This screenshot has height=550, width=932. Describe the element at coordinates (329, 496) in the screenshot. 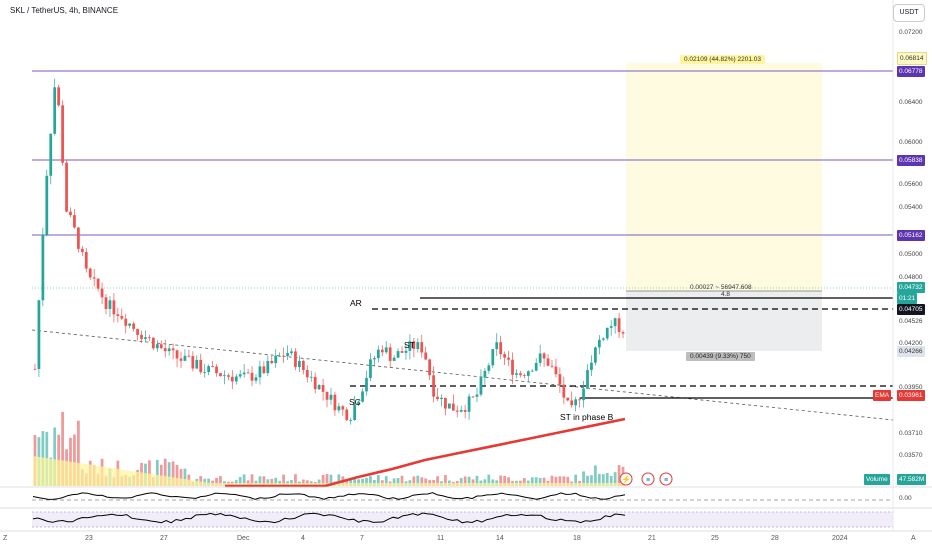

I see `oscillator-1-line` at that location.